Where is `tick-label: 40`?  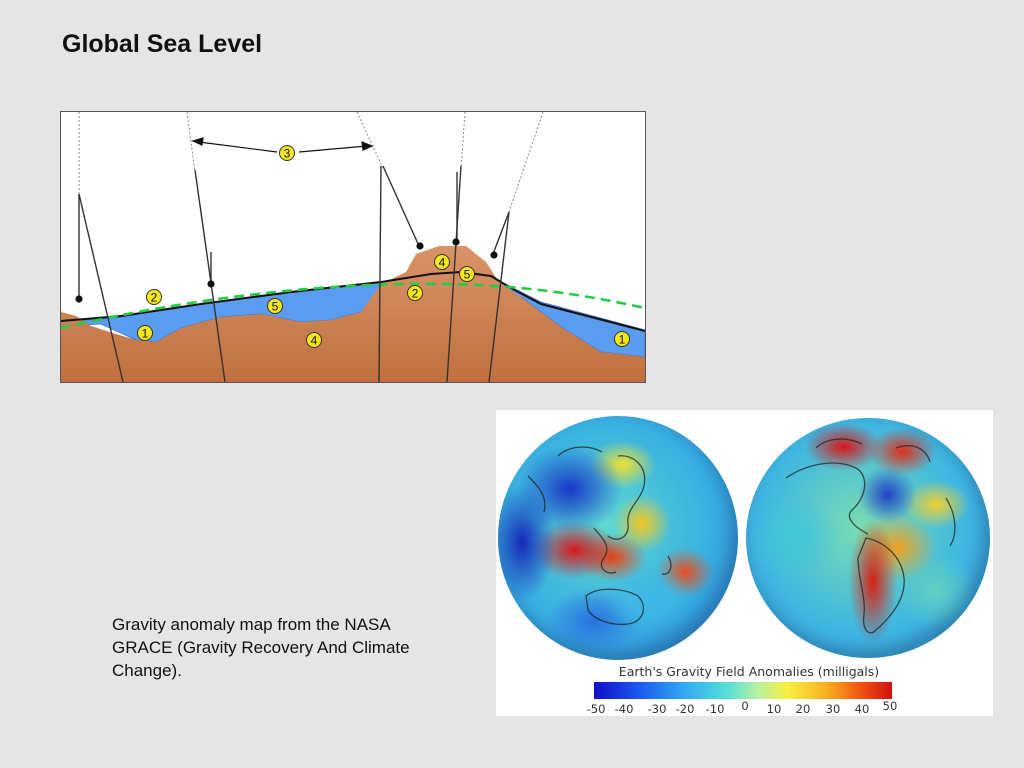 tick-label: 40 is located at coordinates (862, 709).